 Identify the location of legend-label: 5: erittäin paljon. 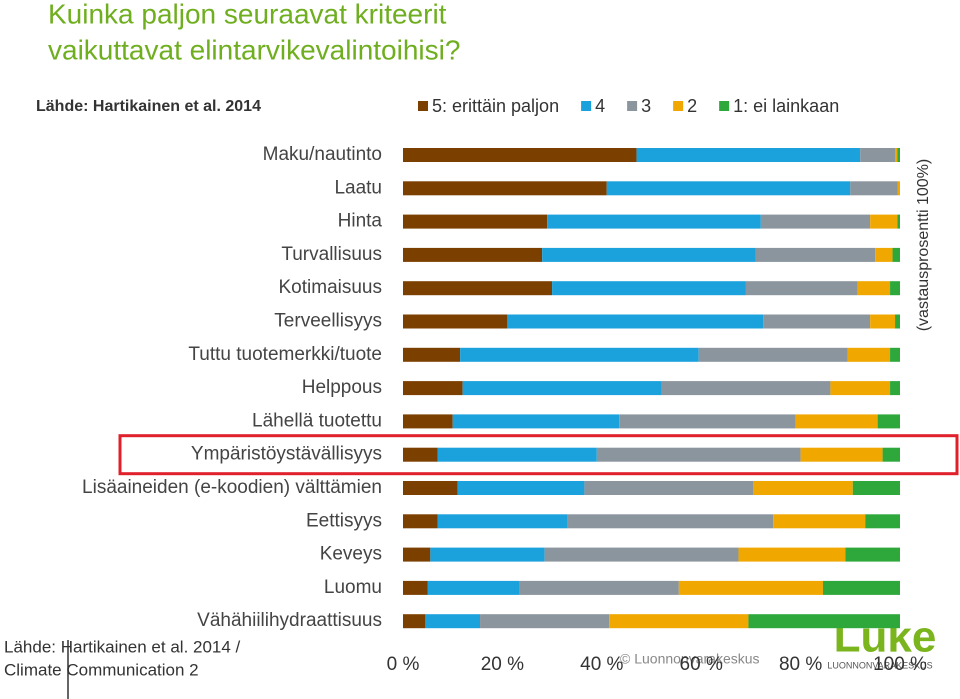
(495, 106).